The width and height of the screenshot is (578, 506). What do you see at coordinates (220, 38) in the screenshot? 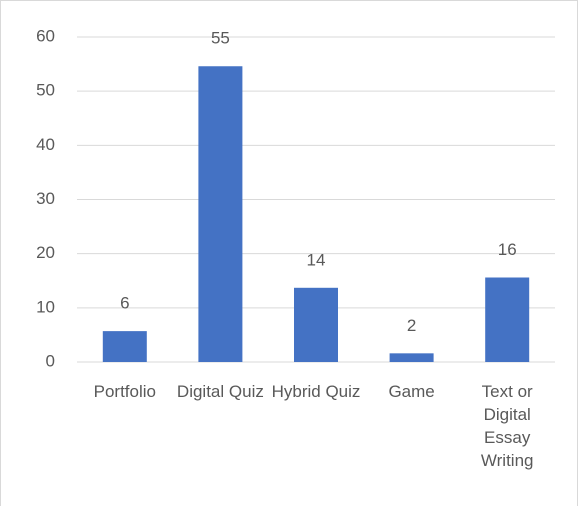
I see `data-label: 55` at bounding box center [220, 38].